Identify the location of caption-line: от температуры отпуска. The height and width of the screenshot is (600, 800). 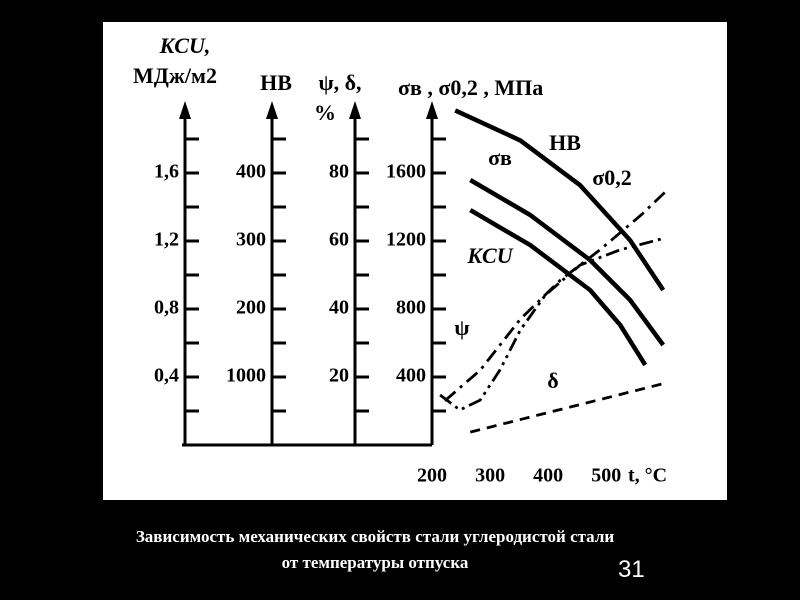
(375, 562).